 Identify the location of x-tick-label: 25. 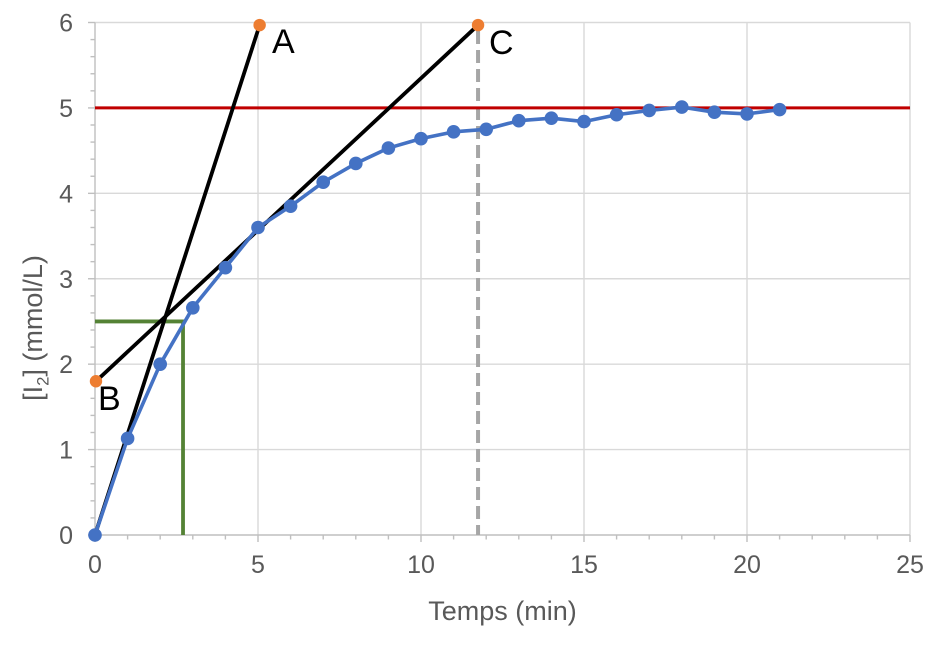
(910, 565).